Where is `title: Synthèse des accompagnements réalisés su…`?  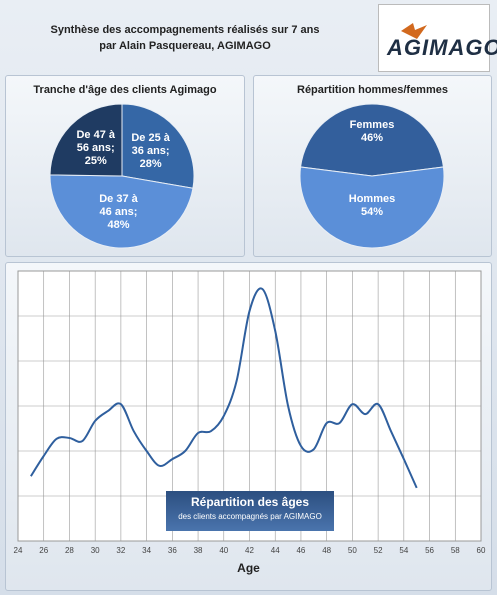
title: Synthèse des accompagnements réalisés su… is located at coordinates (185, 30).